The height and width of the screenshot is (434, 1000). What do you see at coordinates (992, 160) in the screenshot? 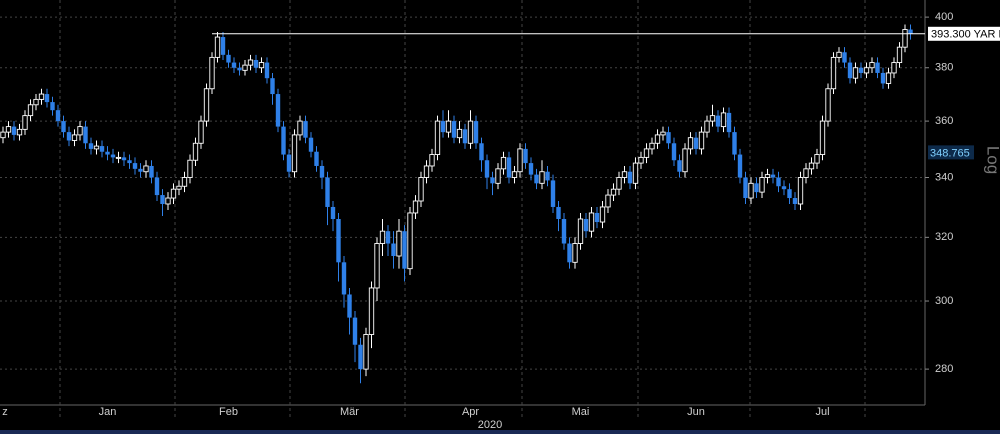
I see `log-label: Log` at bounding box center [992, 160].